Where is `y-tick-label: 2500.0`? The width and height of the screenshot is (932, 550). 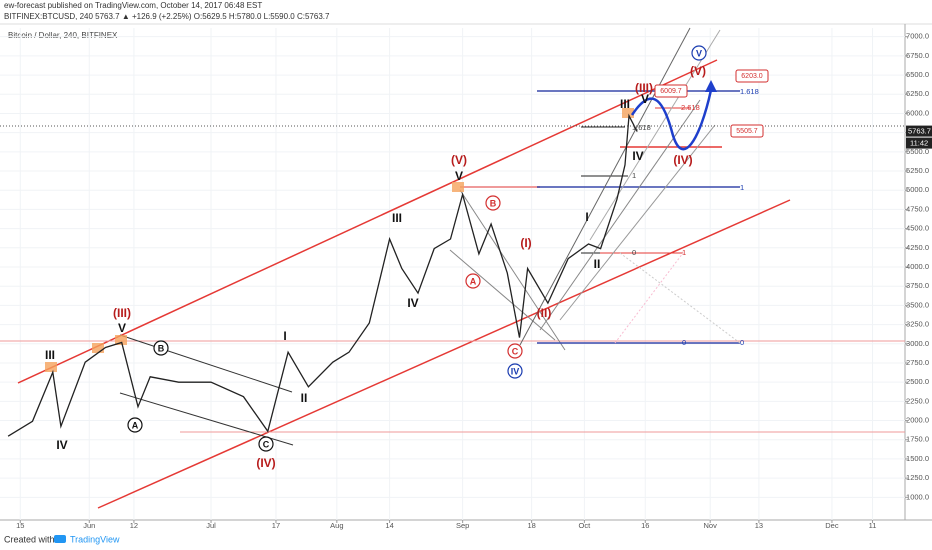
y-tick-label: 2500.0 is located at coordinates (917, 381).